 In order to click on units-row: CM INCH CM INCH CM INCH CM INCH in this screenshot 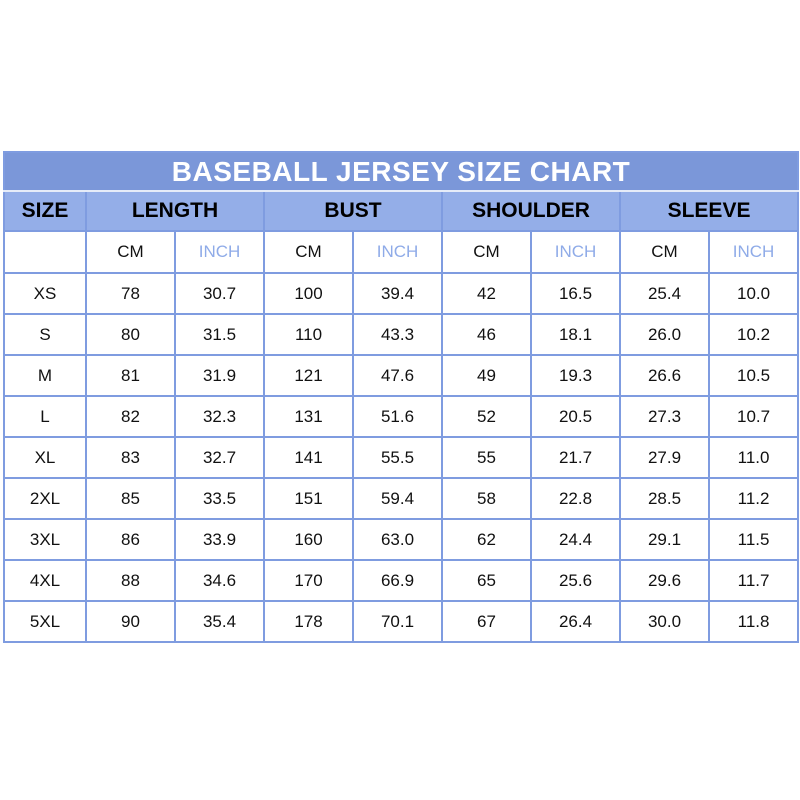, I will do `click(401, 252)`.